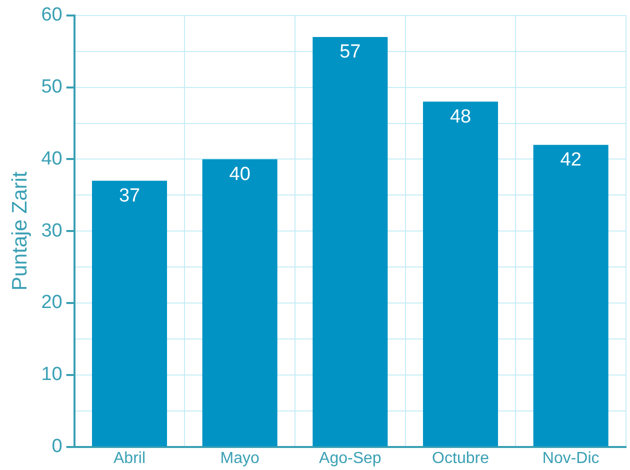  Describe the element at coordinates (51, 231) in the screenshot. I see `y-tick-label: 30` at that location.